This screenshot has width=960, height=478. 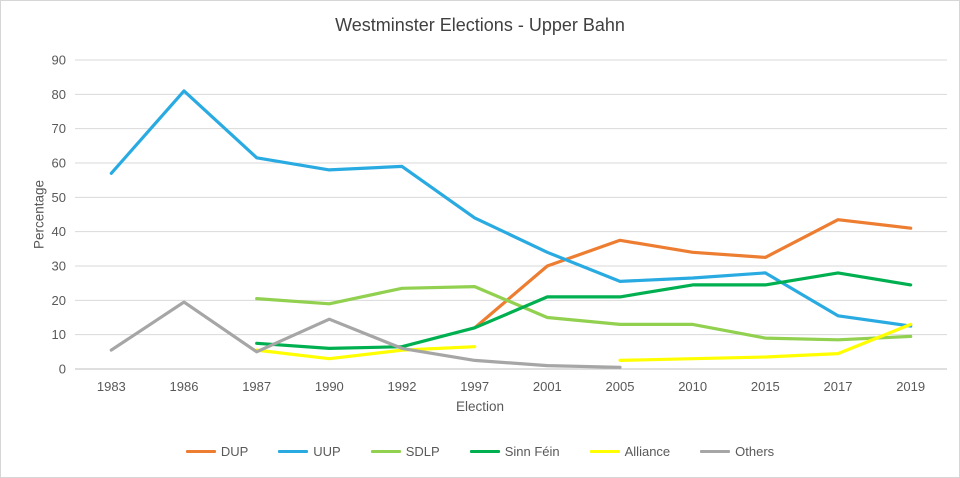 What do you see at coordinates (59, 266) in the screenshot?
I see `y-tick-label: 30` at bounding box center [59, 266].